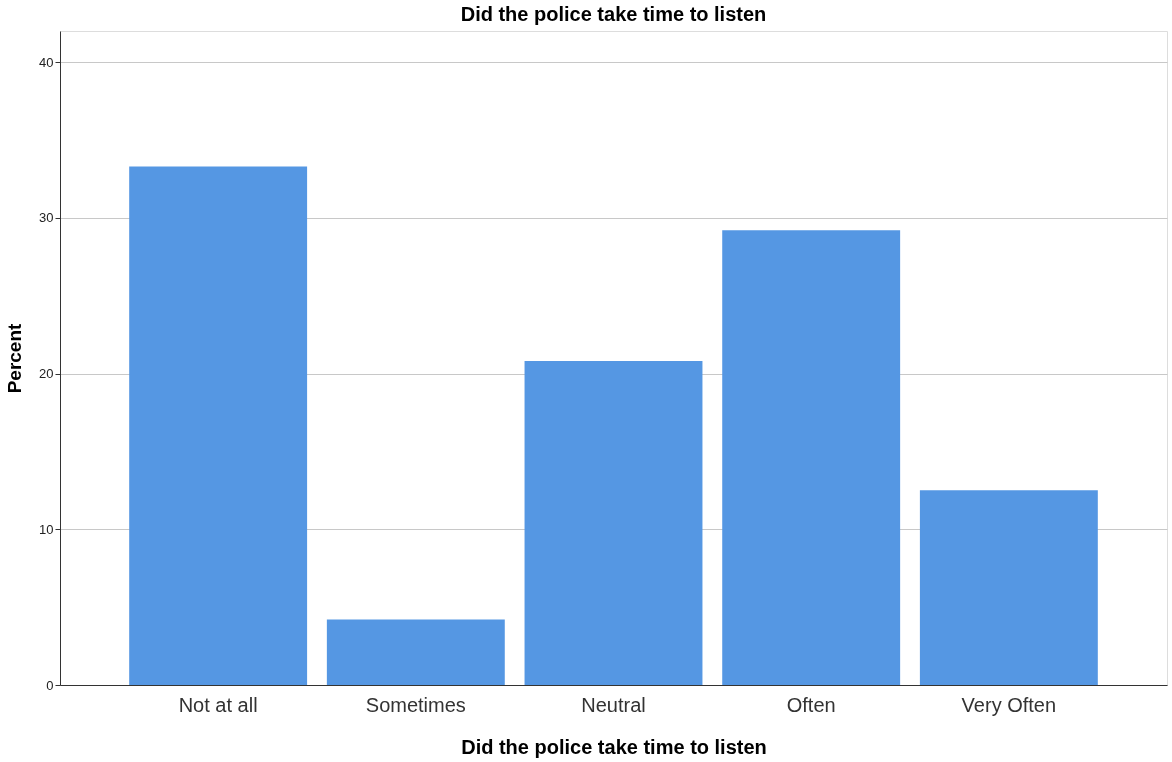 Image resolution: width=1172 pixels, height=762 pixels. I want to click on x-tick-label: Neutral, so click(613, 704).